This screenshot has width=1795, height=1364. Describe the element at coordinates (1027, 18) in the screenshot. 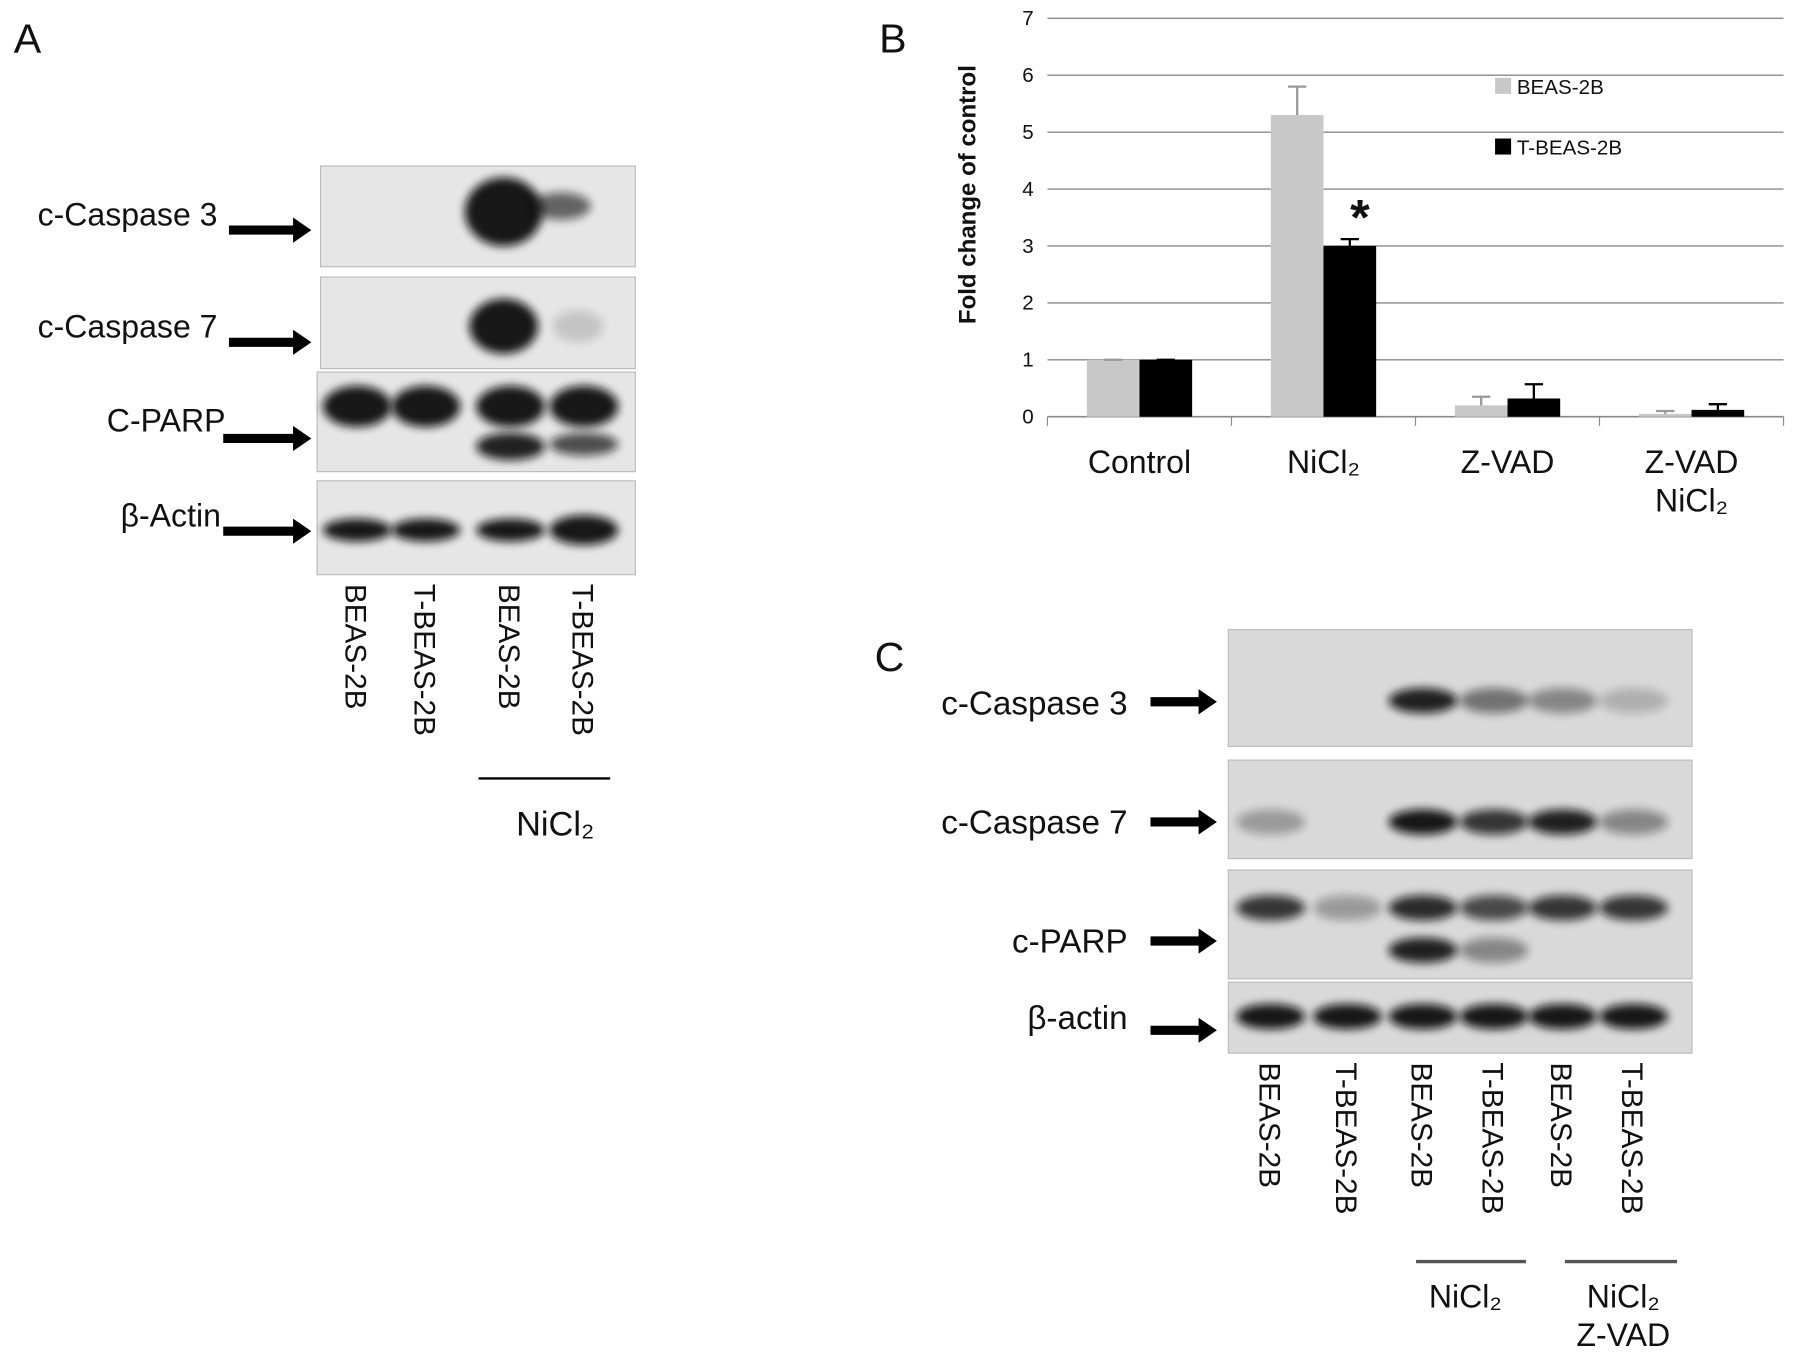

I see `y-tick-label: 7` at that location.